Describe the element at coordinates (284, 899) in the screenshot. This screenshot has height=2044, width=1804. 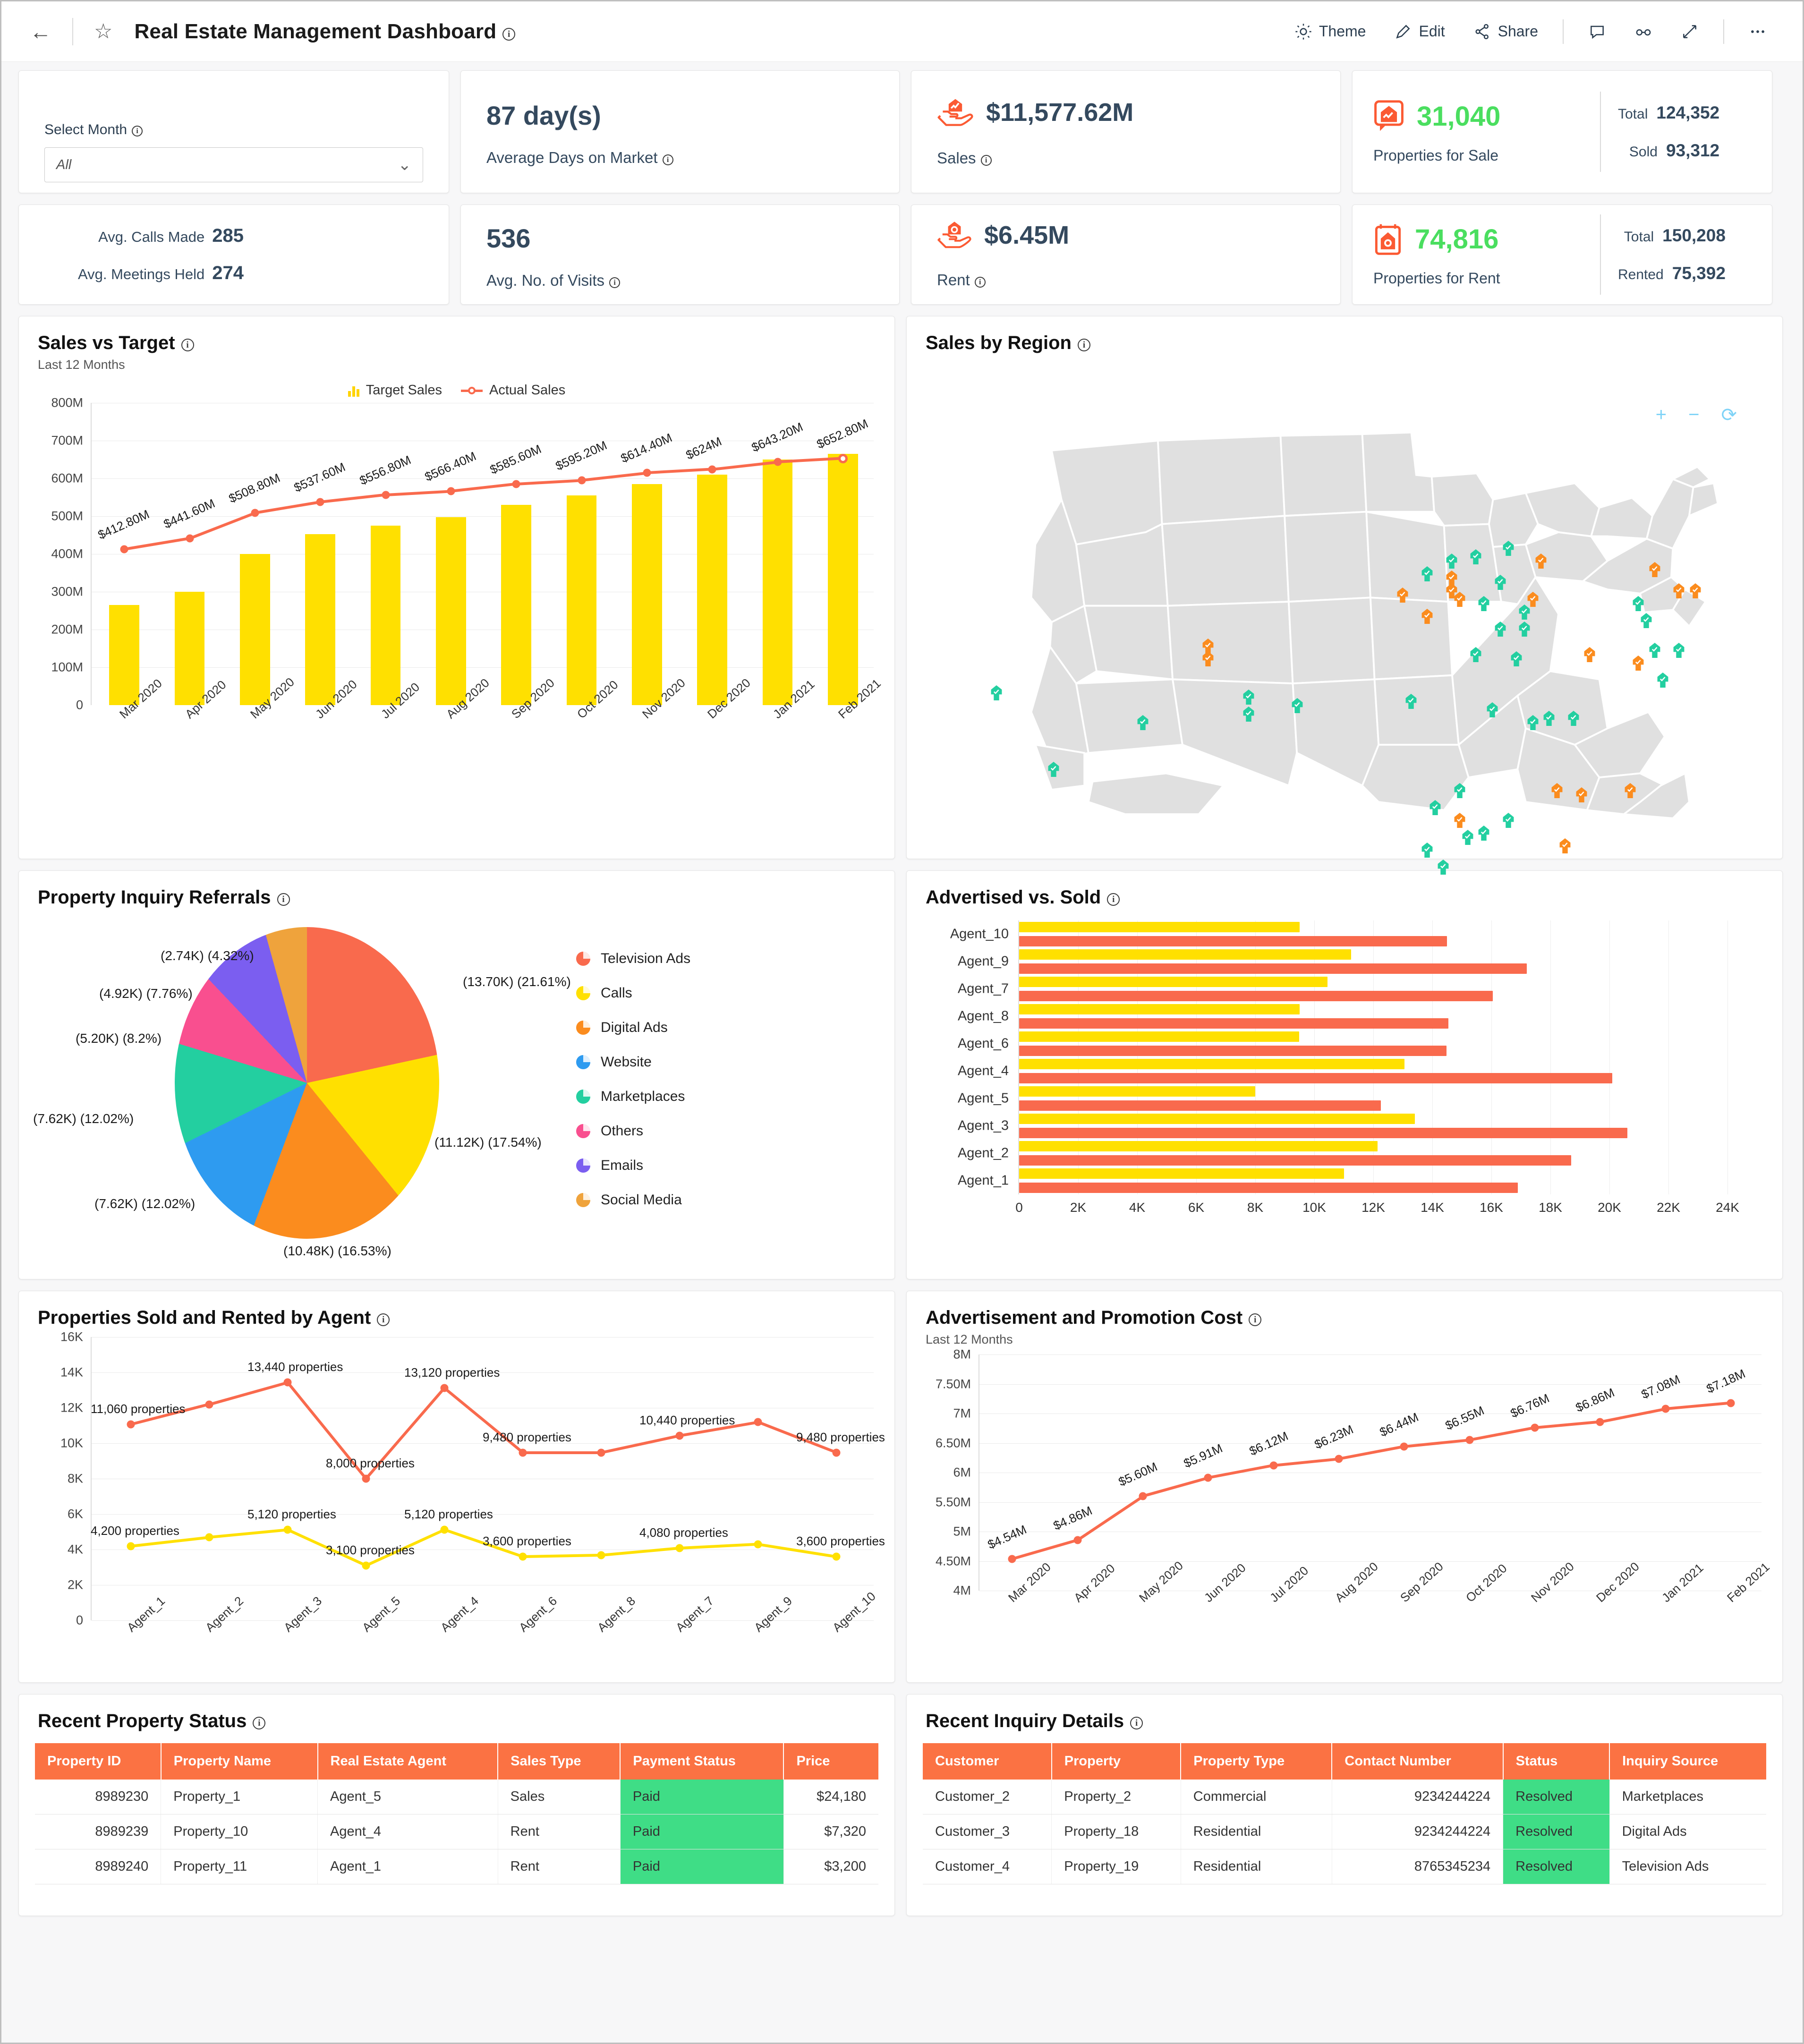
I see `inquiry-referrals-info-icon: i` at that location.